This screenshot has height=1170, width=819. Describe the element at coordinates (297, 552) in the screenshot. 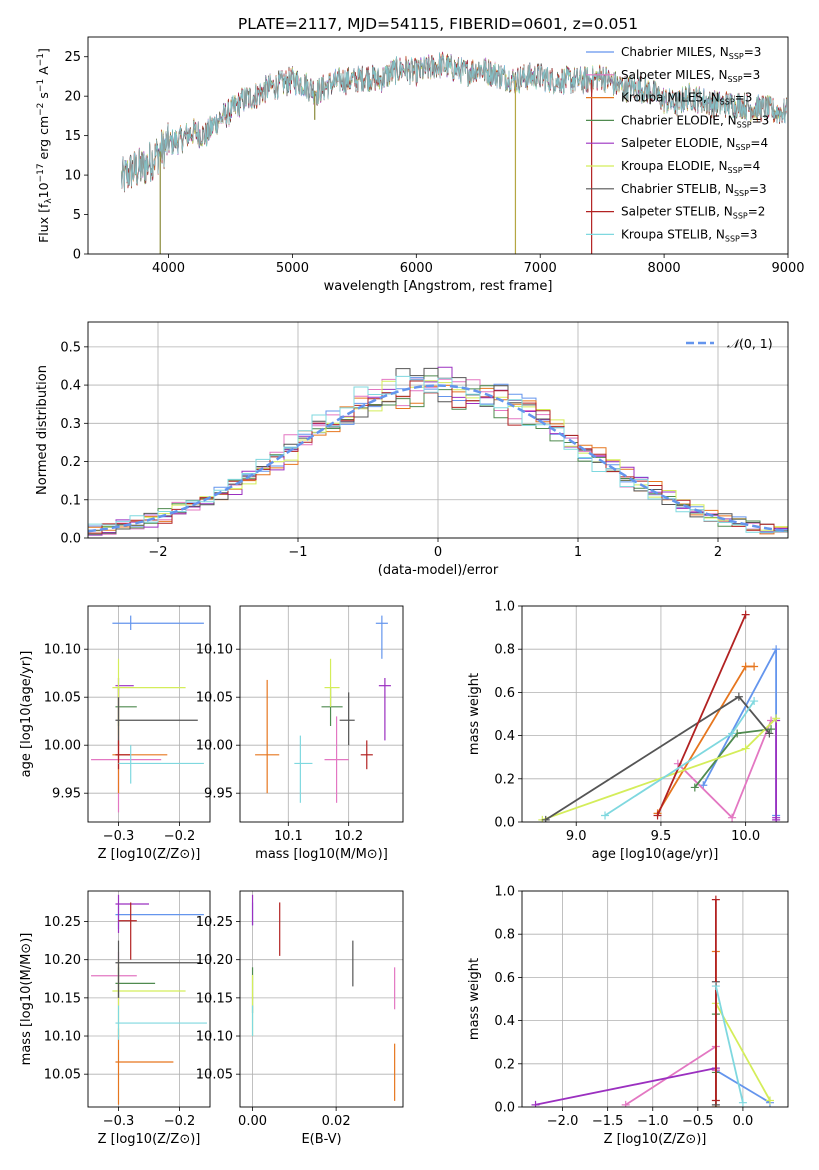

I see `x-tick-label: −1` at that location.